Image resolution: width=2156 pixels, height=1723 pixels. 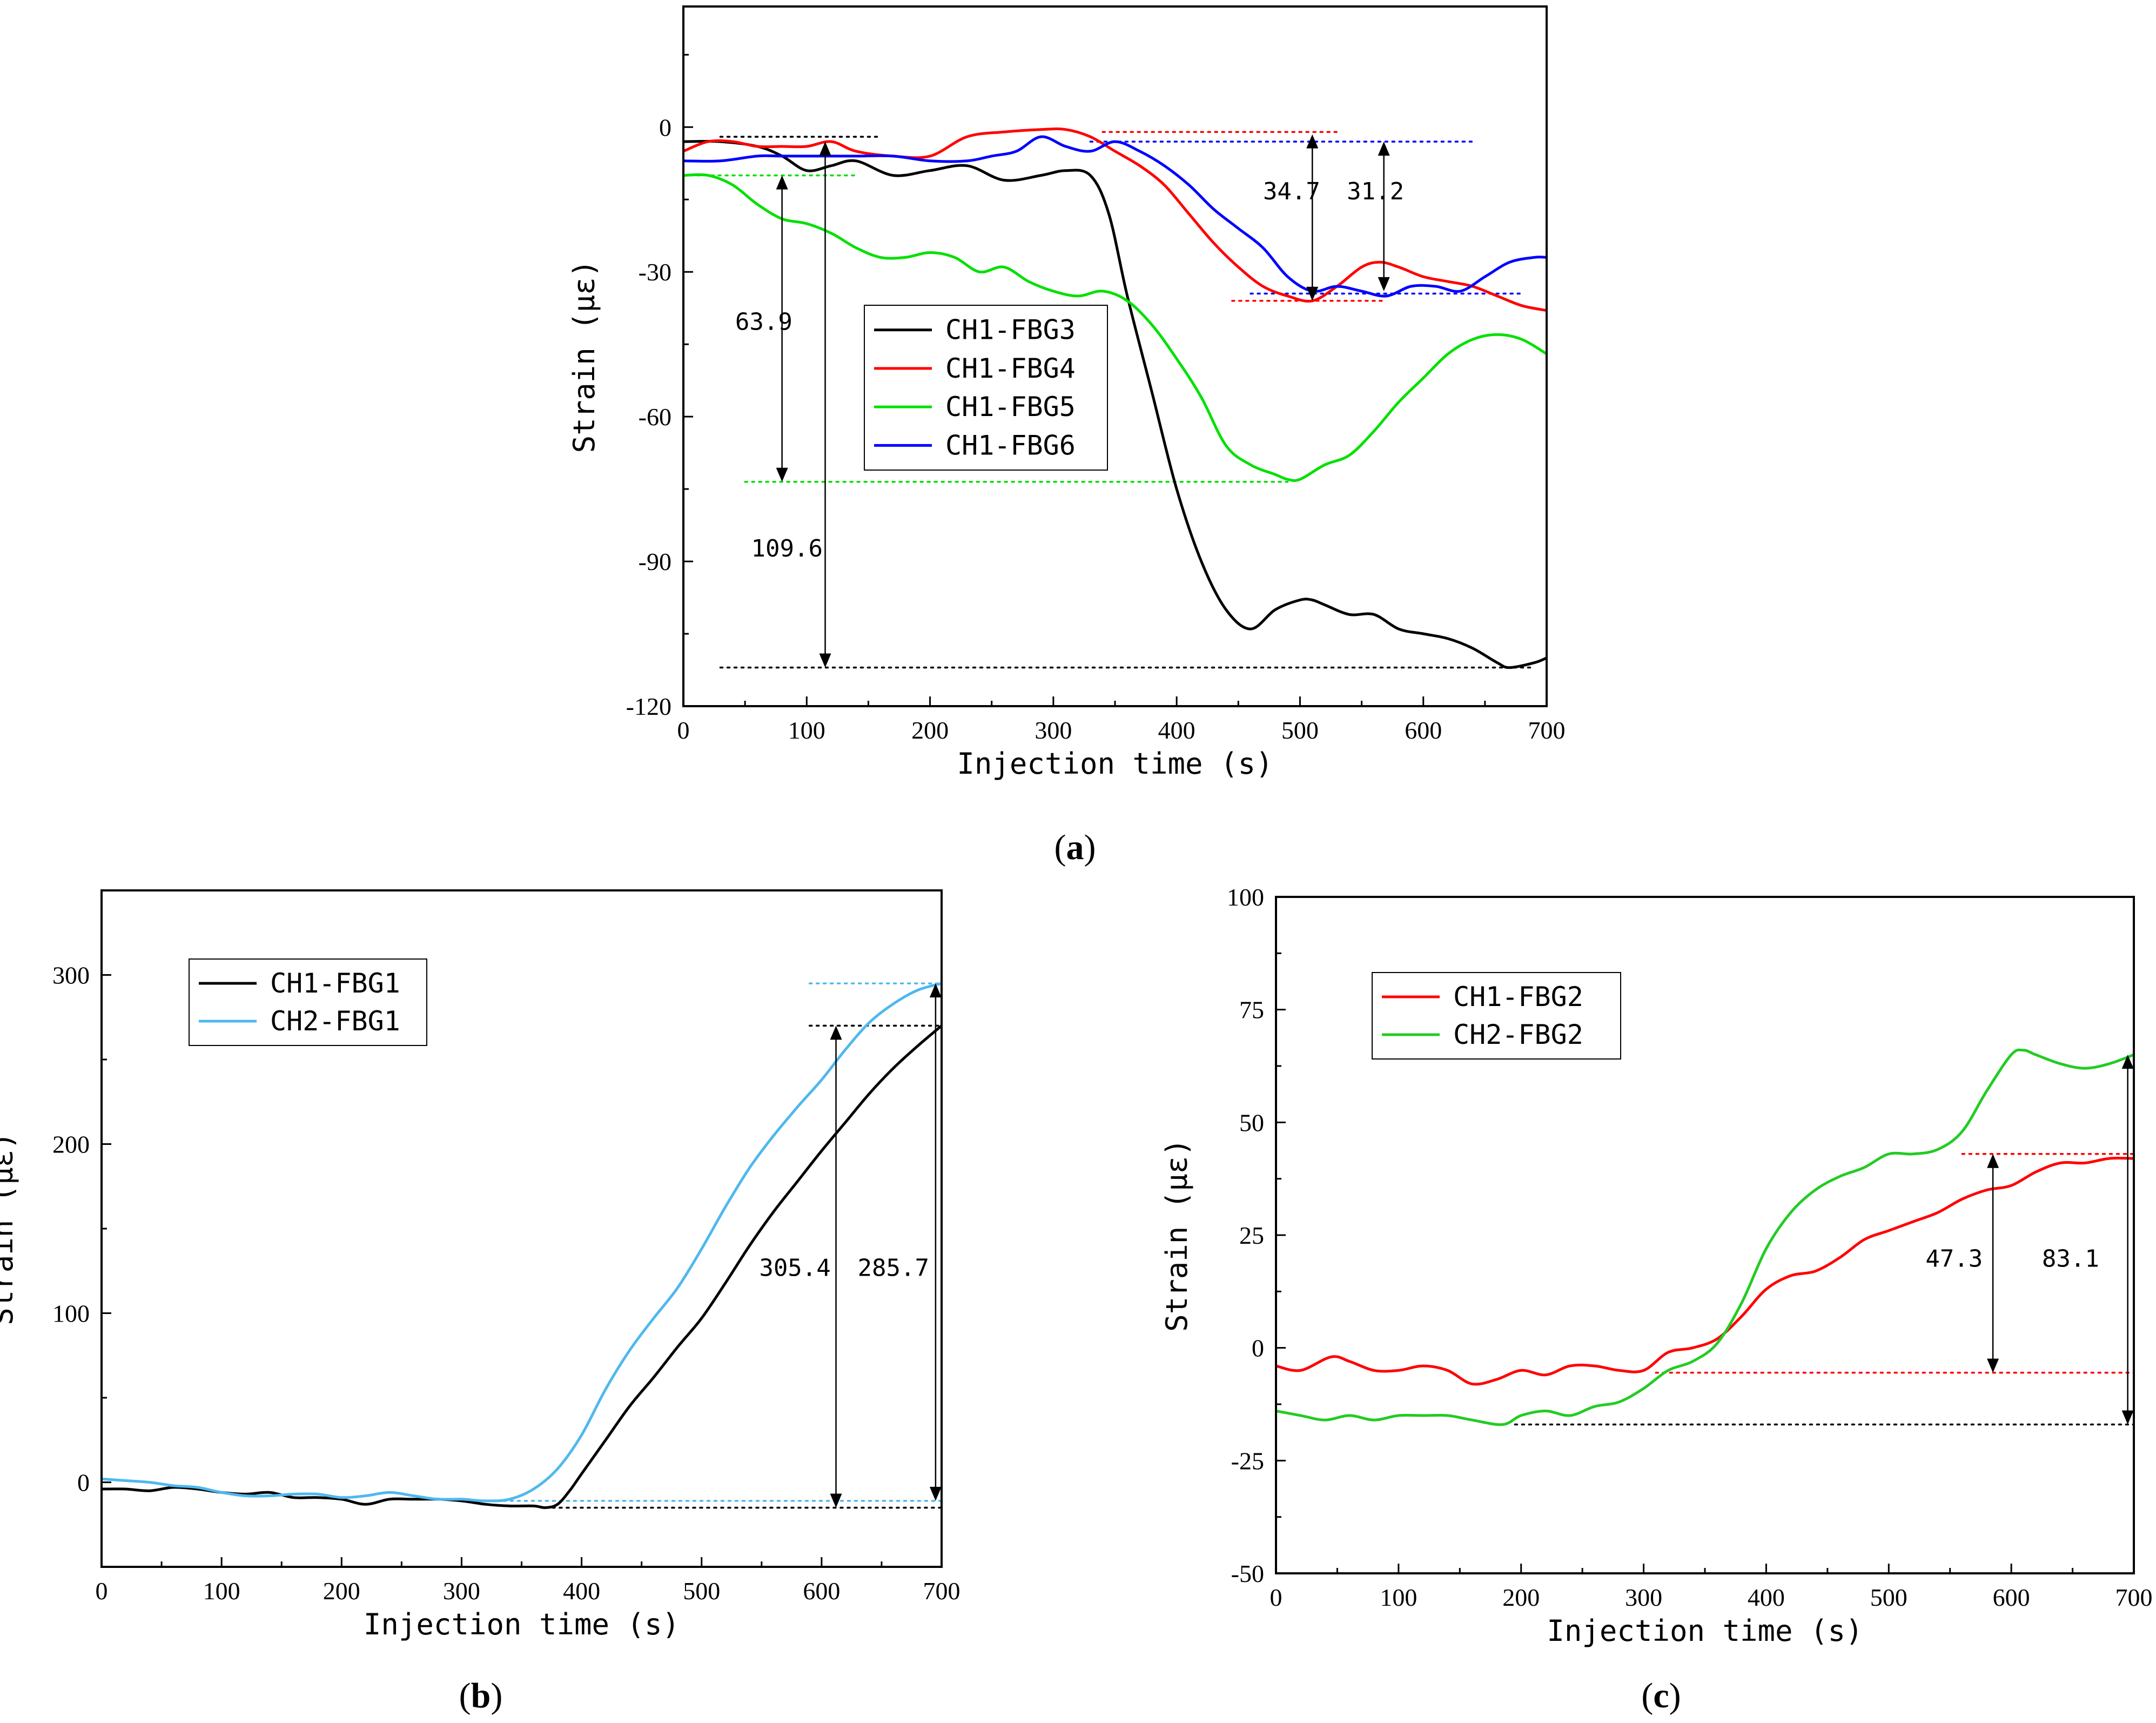 I want to click on y-tick-label: 300, so click(x=71, y=975).